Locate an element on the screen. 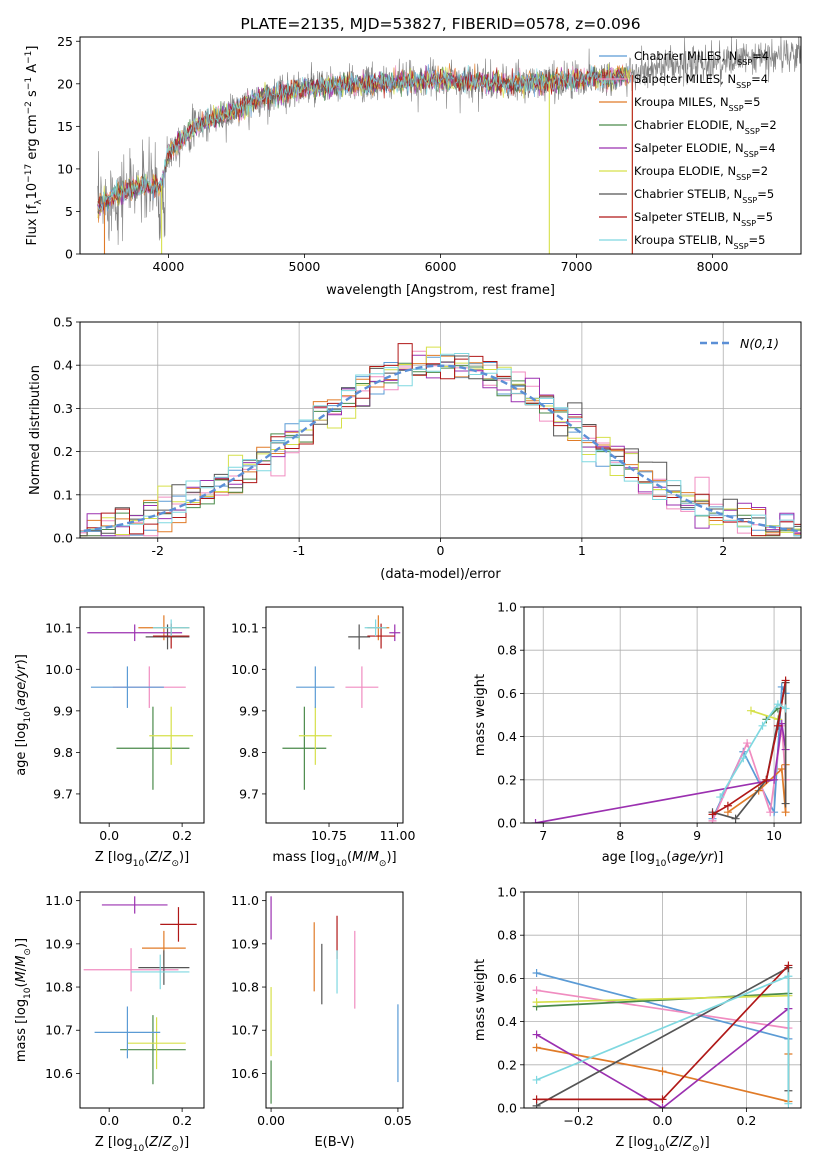 Image resolution: width=819 pixels, height=1170 pixels. y-axis-label: age [log10(age/yr)] is located at coordinates (23, 715).